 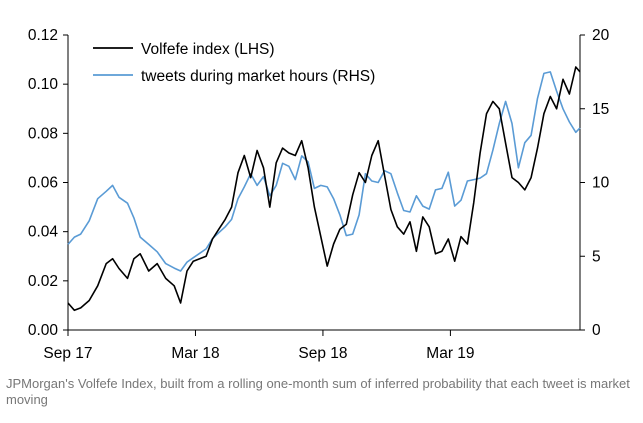 I want to click on x-tick-label: Mar 18, so click(x=195, y=353).